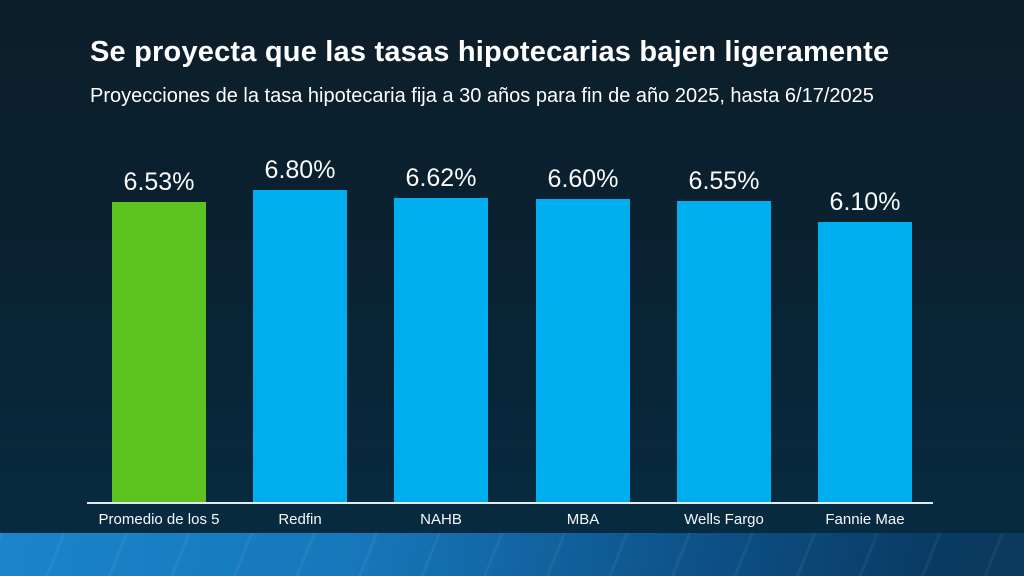 Image resolution: width=1024 pixels, height=576 pixels. Describe the element at coordinates (159, 519) in the screenshot. I see `x-axis-label-promedio-de-los-5: Promedio de los 5` at that location.